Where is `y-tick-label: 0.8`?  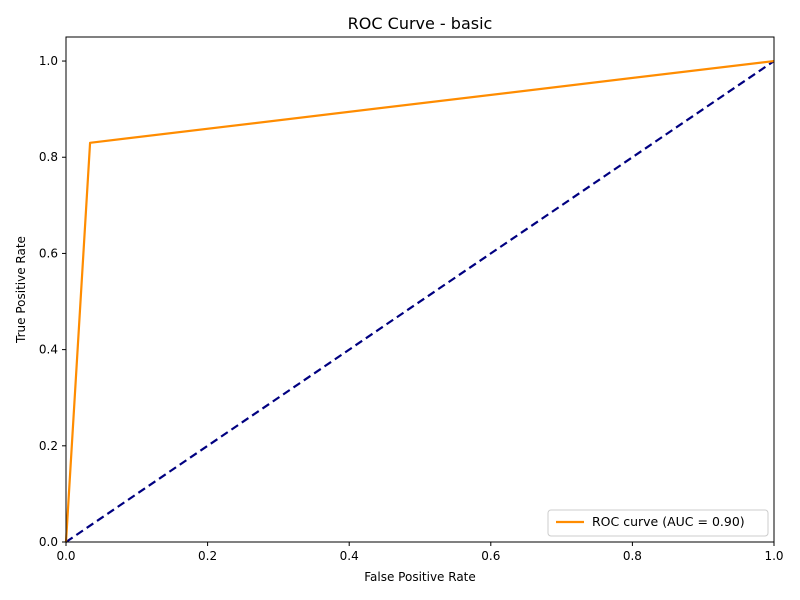
y-tick-label: 0.8 is located at coordinates (48, 157).